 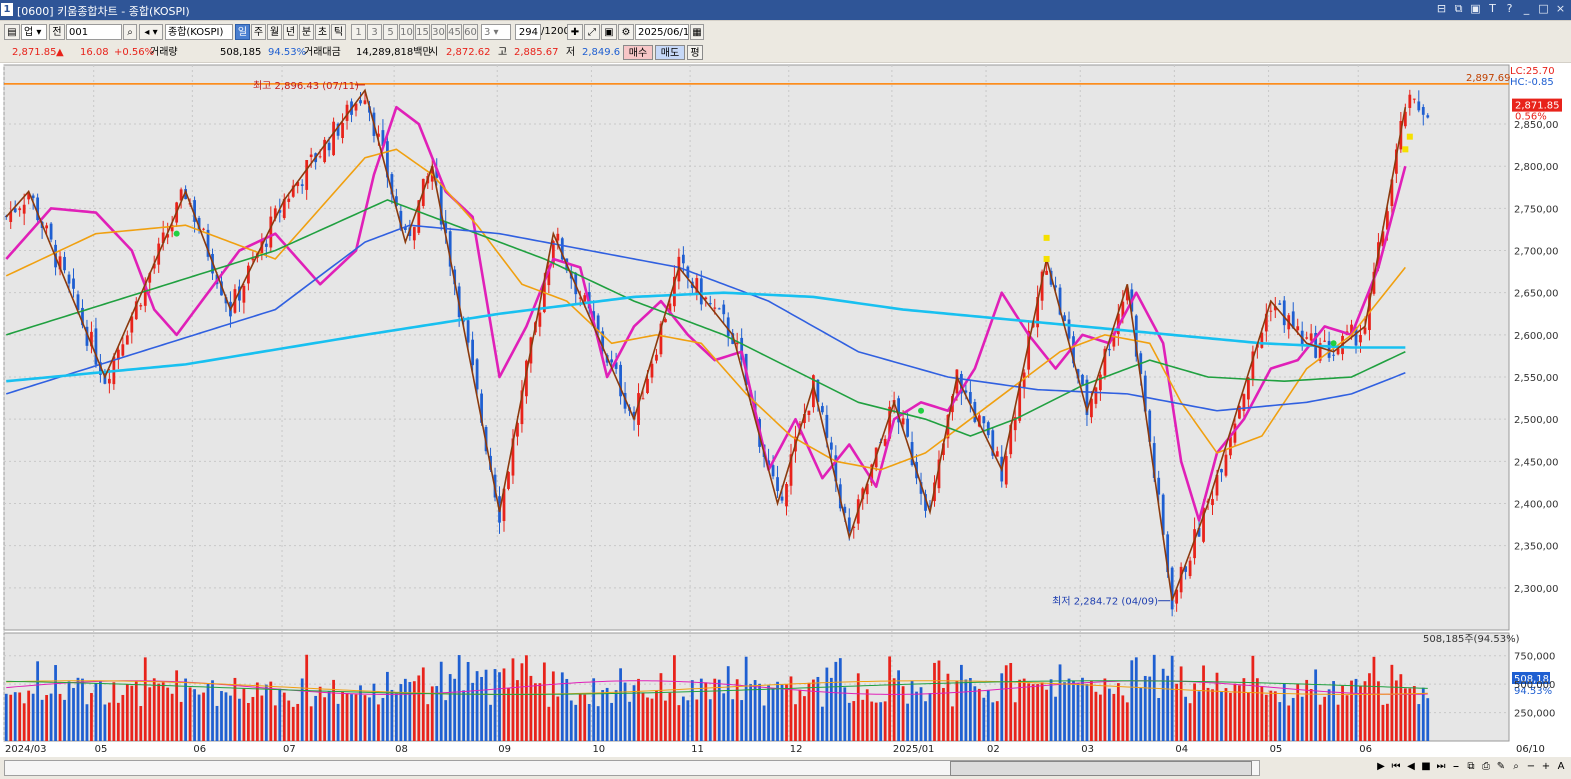 I want to click on step-30-button: 30, so click(x=438, y=32).